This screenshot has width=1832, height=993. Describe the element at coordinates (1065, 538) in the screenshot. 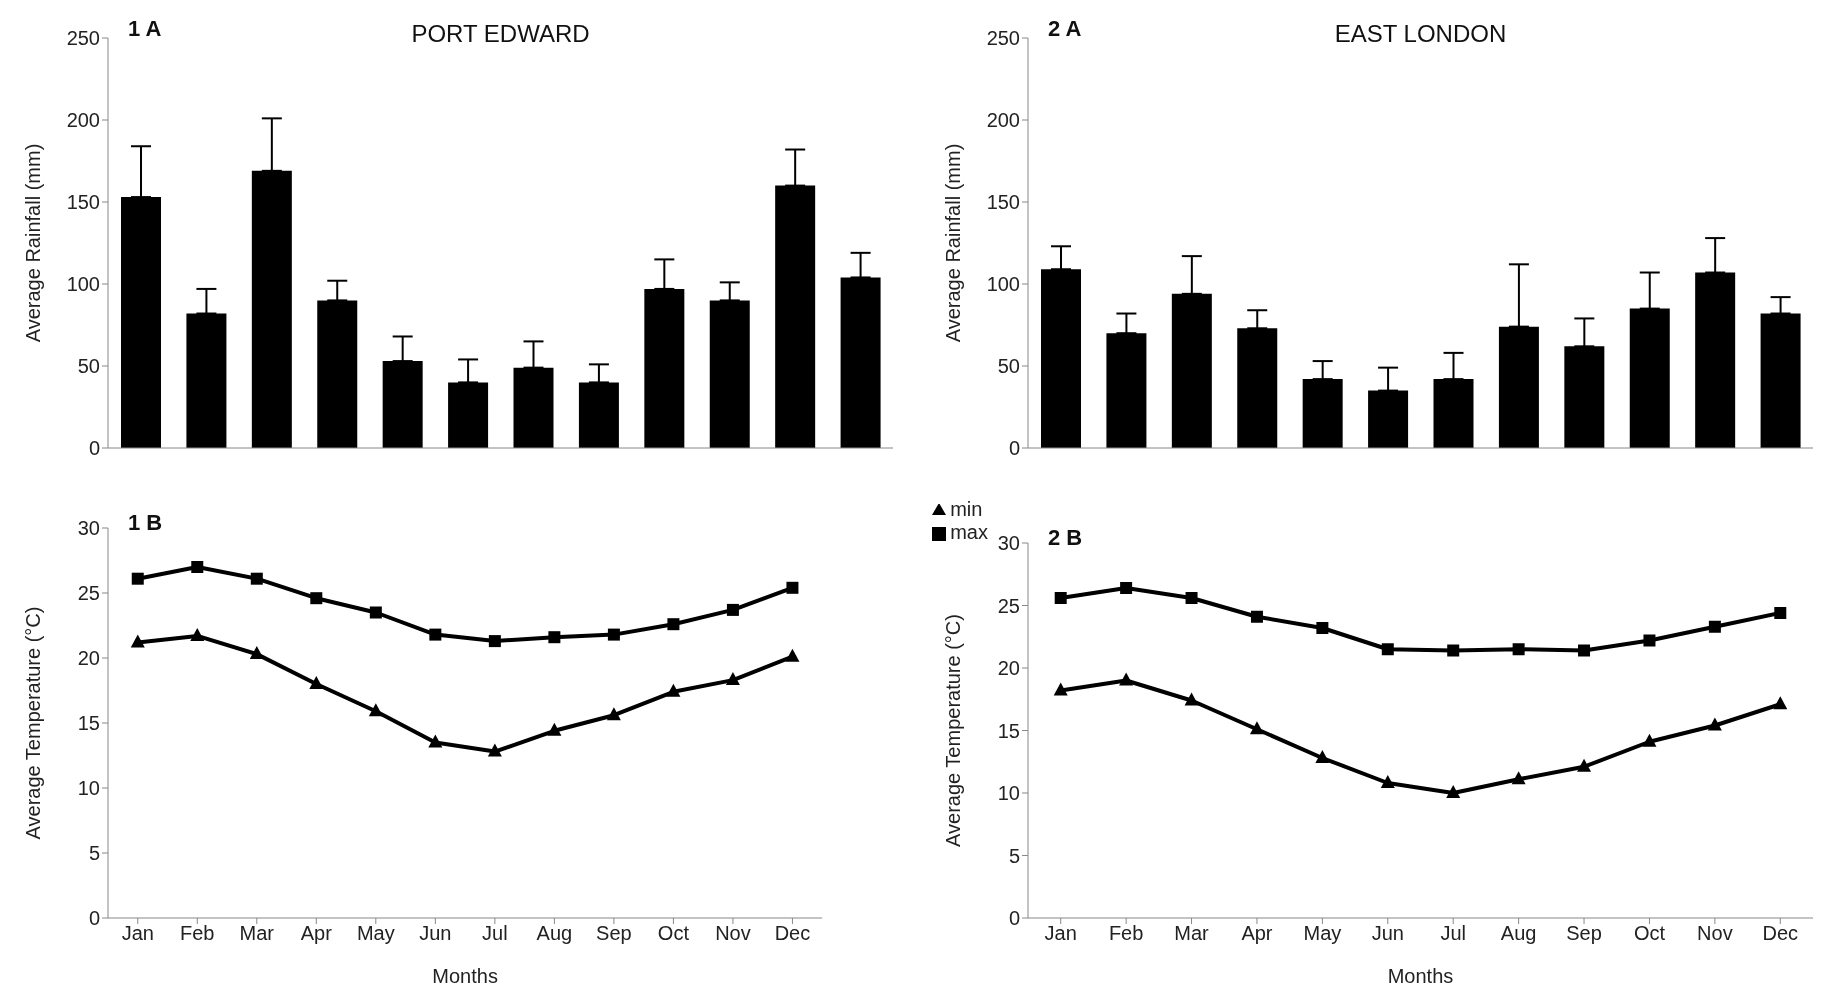

I see `annotation: 2 B` at that location.